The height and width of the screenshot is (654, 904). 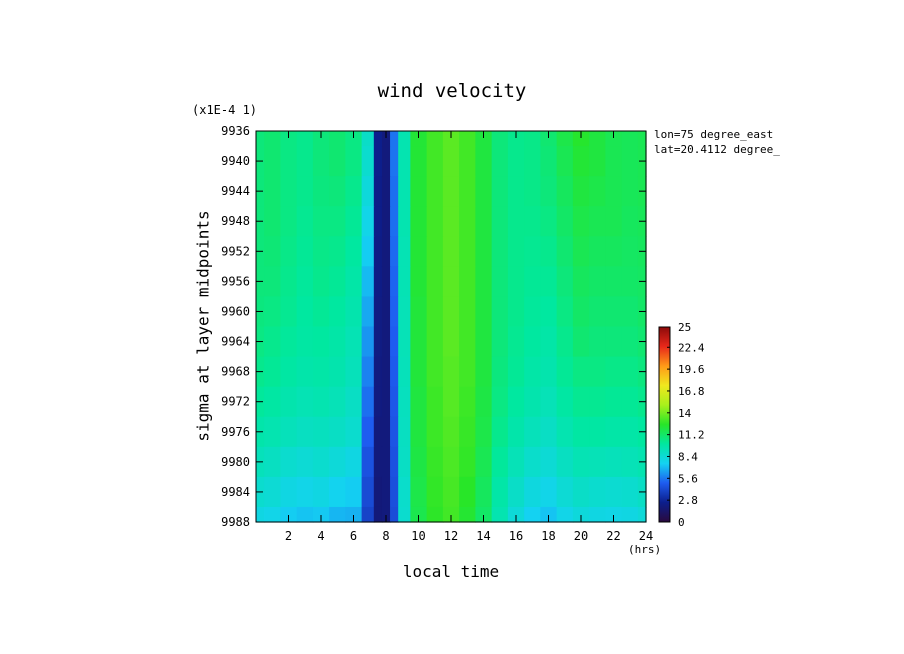 What do you see at coordinates (681, 522) in the screenshot?
I see `colorbar-tick-label: 0` at bounding box center [681, 522].